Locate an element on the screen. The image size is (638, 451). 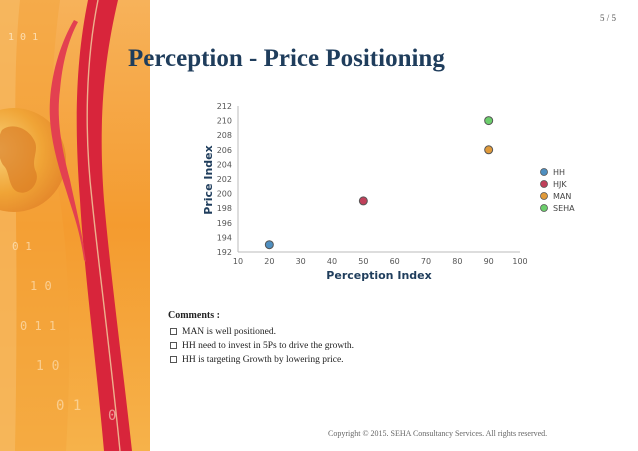
comment-text: MAN is well positioned. is located at coordinates (229, 332).